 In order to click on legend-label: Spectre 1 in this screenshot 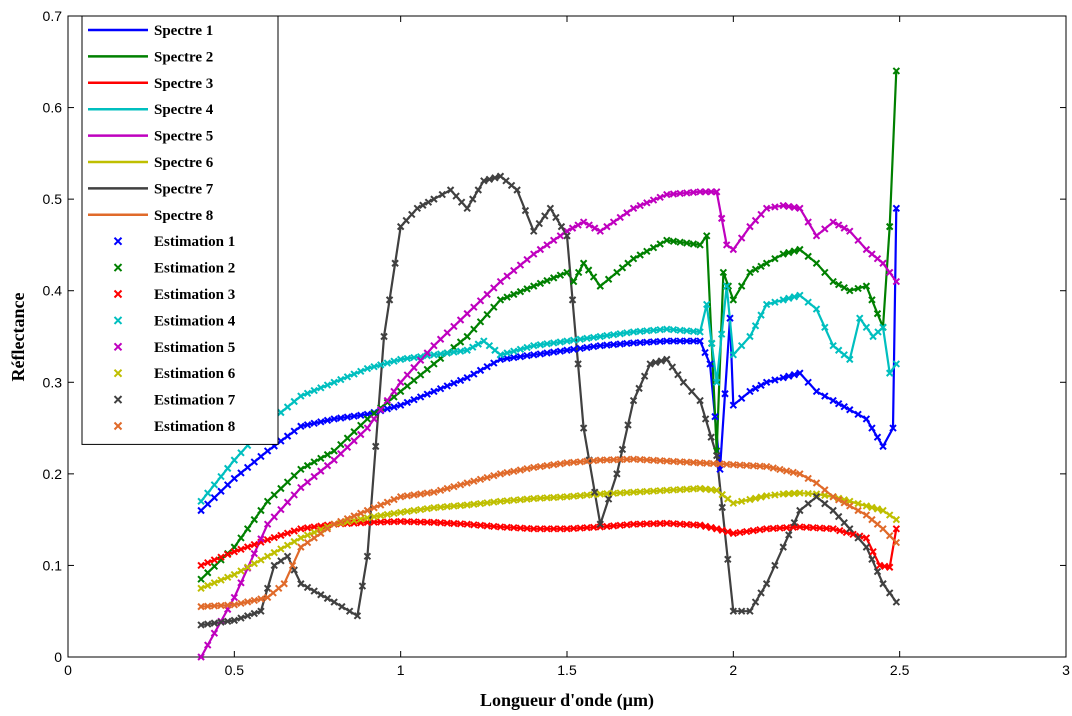, I will do `click(183, 31)`.